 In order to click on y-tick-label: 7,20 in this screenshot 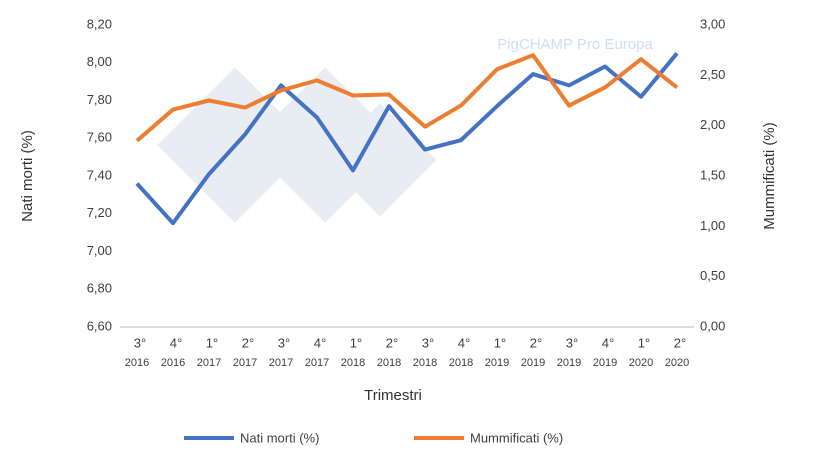, I will do `click(99, 212)`.